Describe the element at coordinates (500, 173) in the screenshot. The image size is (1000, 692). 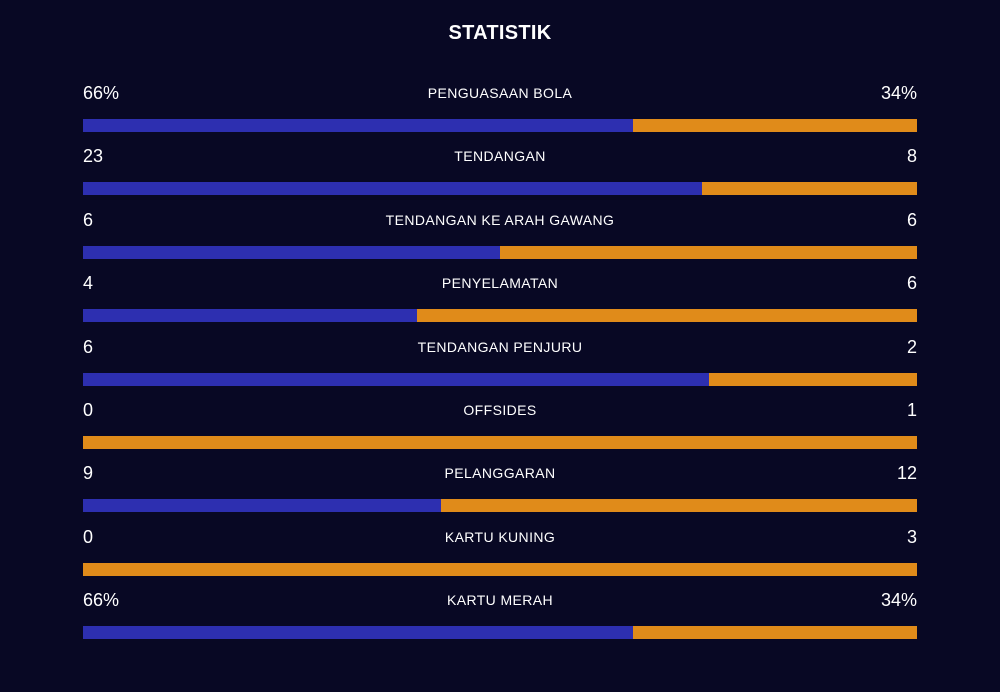
I see `stat-row-shots: 23 TENDANGAN 8` at that location.